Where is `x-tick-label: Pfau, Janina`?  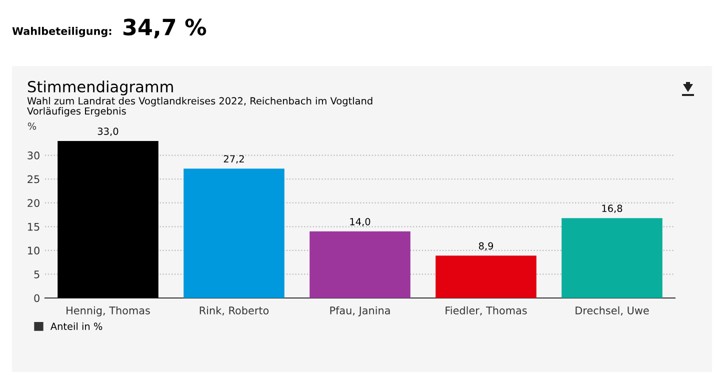 x-tick-label: Pfau, Janina is located at coordinates (360, 311).